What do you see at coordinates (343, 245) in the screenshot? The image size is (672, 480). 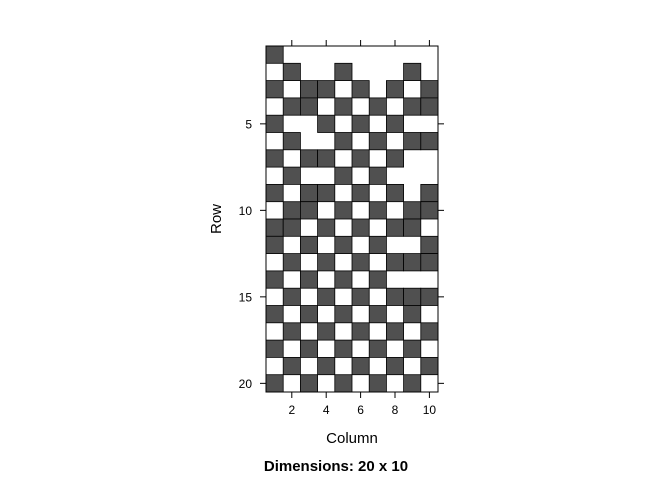 I see `heatmap-cell-r12-c5` at bounding box center [343, 245].